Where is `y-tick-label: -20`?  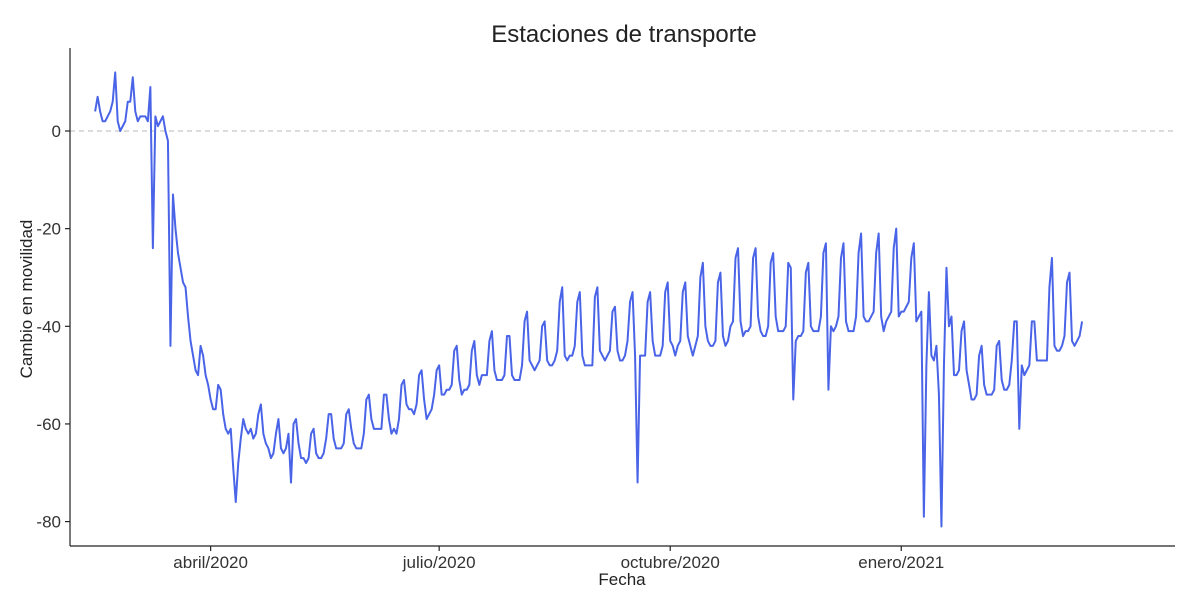 y-tick-label: -20 is located at coordinates (48, 229).